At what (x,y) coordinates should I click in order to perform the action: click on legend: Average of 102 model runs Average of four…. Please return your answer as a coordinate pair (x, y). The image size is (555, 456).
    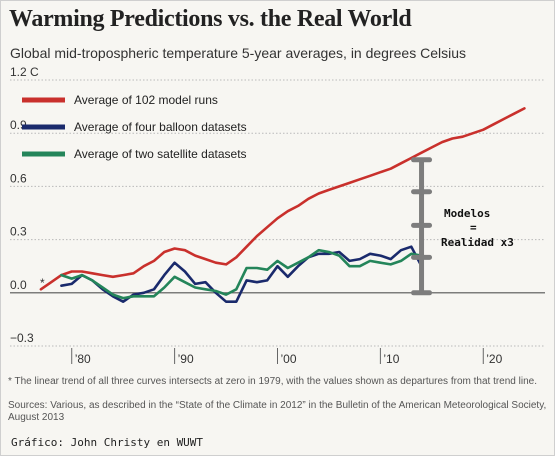
    Looking at the image, I should click on (134, 127).